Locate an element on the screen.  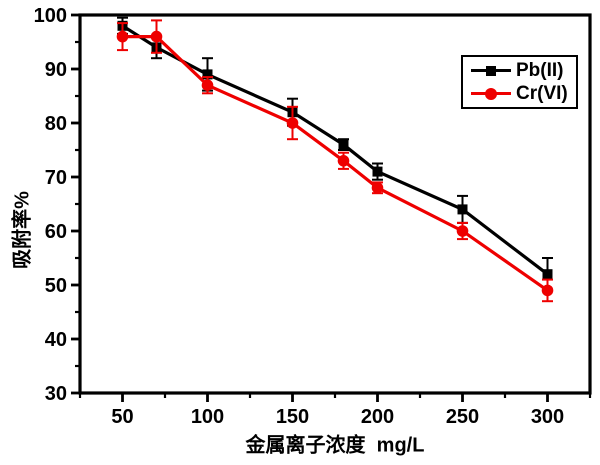
legend-entry-cr: Cr(VI) is located at coordinates (519, 93).